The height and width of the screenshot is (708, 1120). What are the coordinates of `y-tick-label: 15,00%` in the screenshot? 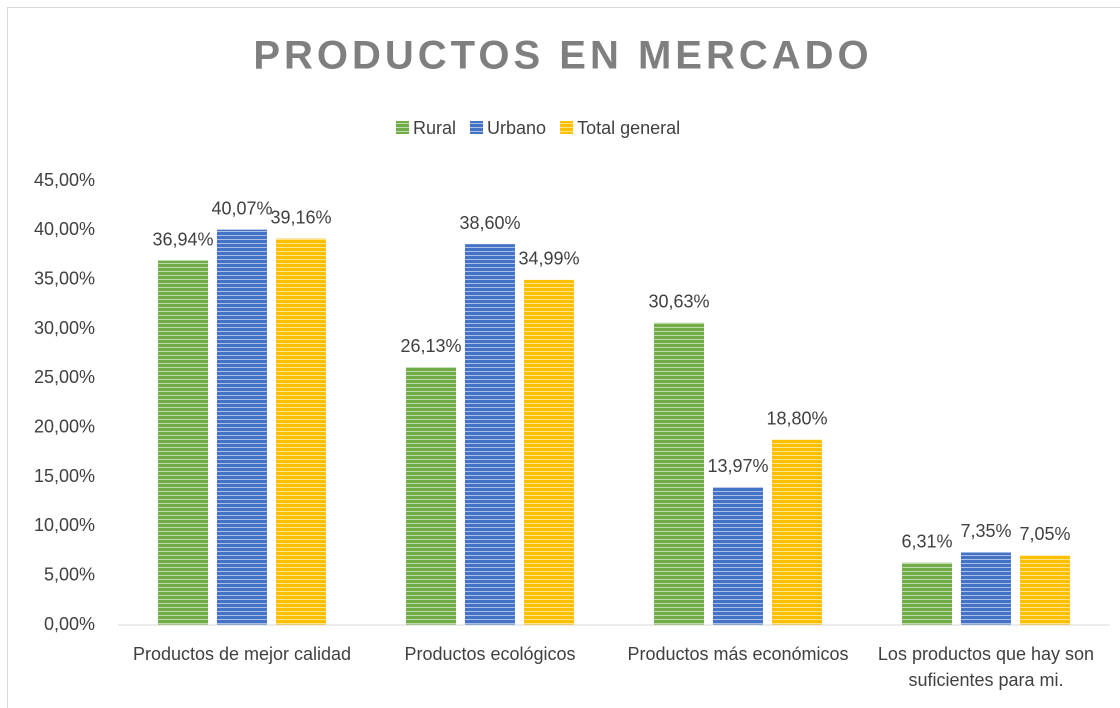 It's located at (64, 476).